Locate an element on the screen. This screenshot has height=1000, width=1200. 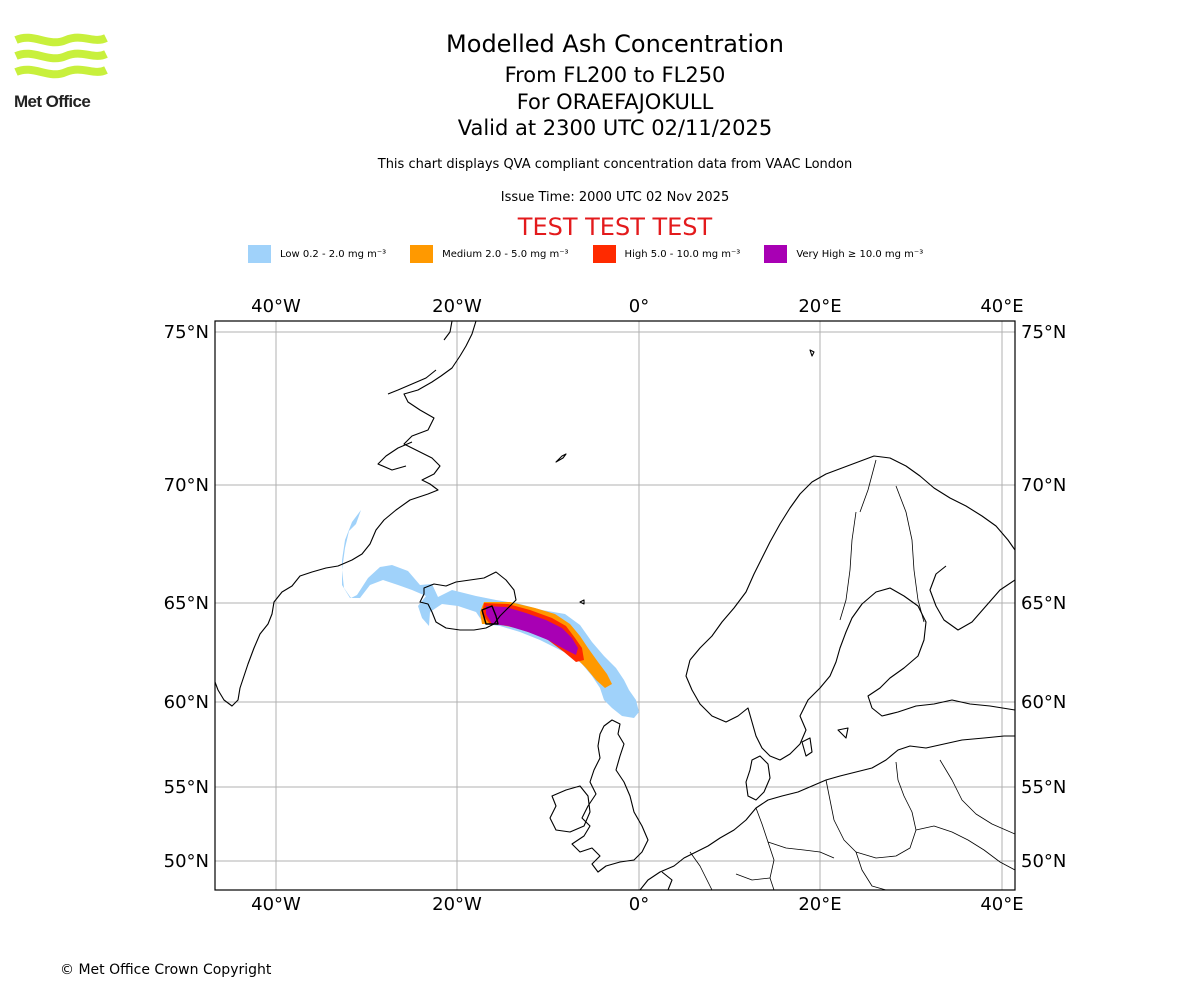
legend-swatch-low is located at coordinates (259, 254).